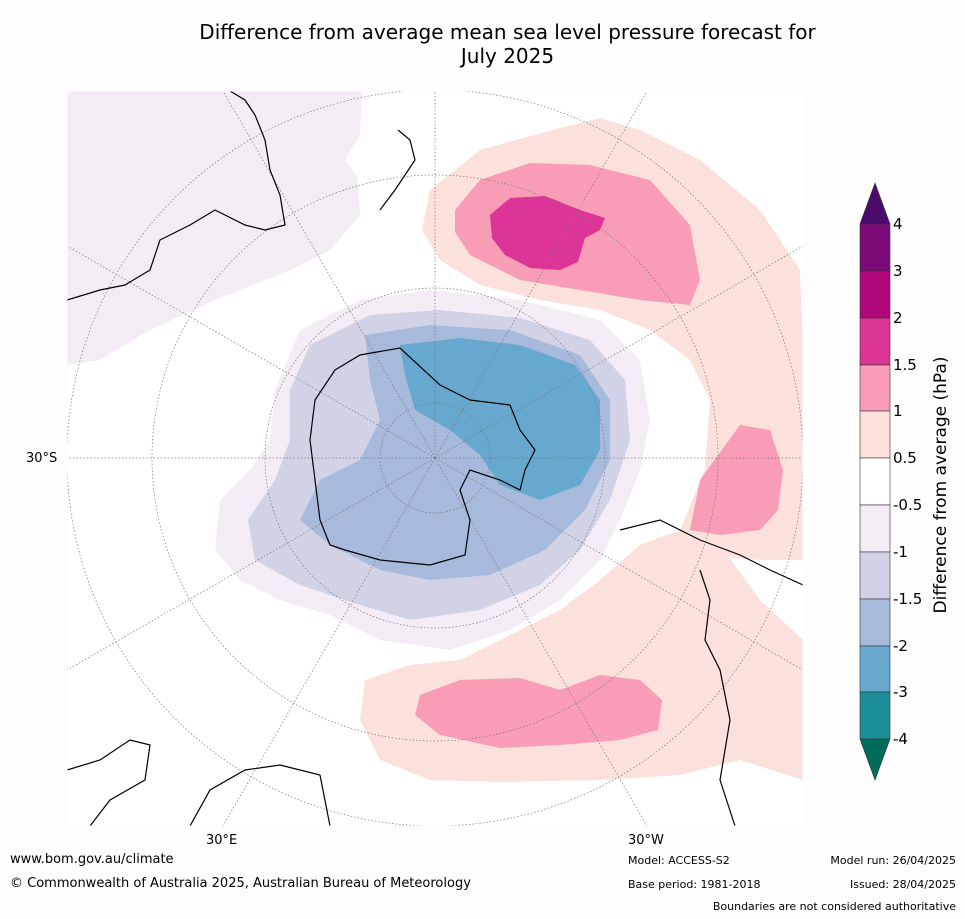 Image resolution: width=965 pixels, height=919 pixels. Describe the element at coordinates (92, 859) in the screenshot. I see `website-link: www.bom.gov.au/climate` at that location.